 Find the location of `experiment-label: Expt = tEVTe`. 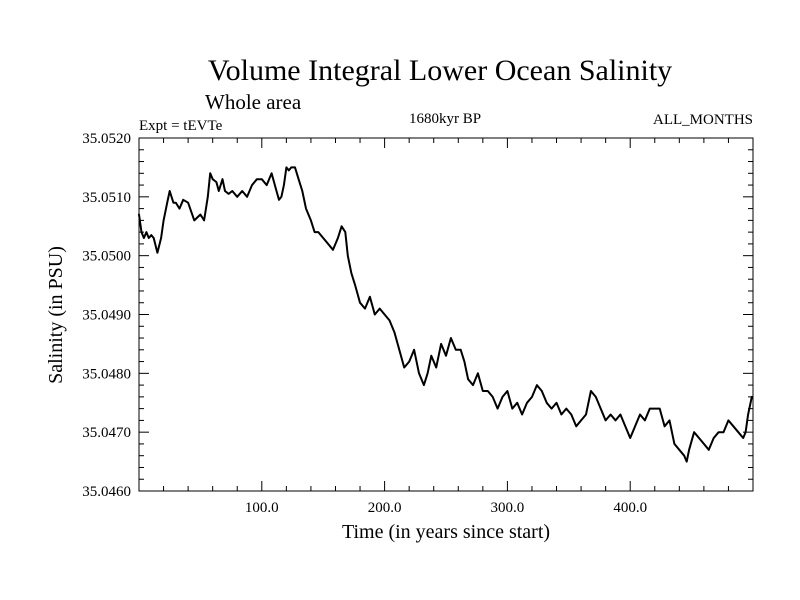

experiment-label: Expt = tEVTe is located at coordinates (181, 126).